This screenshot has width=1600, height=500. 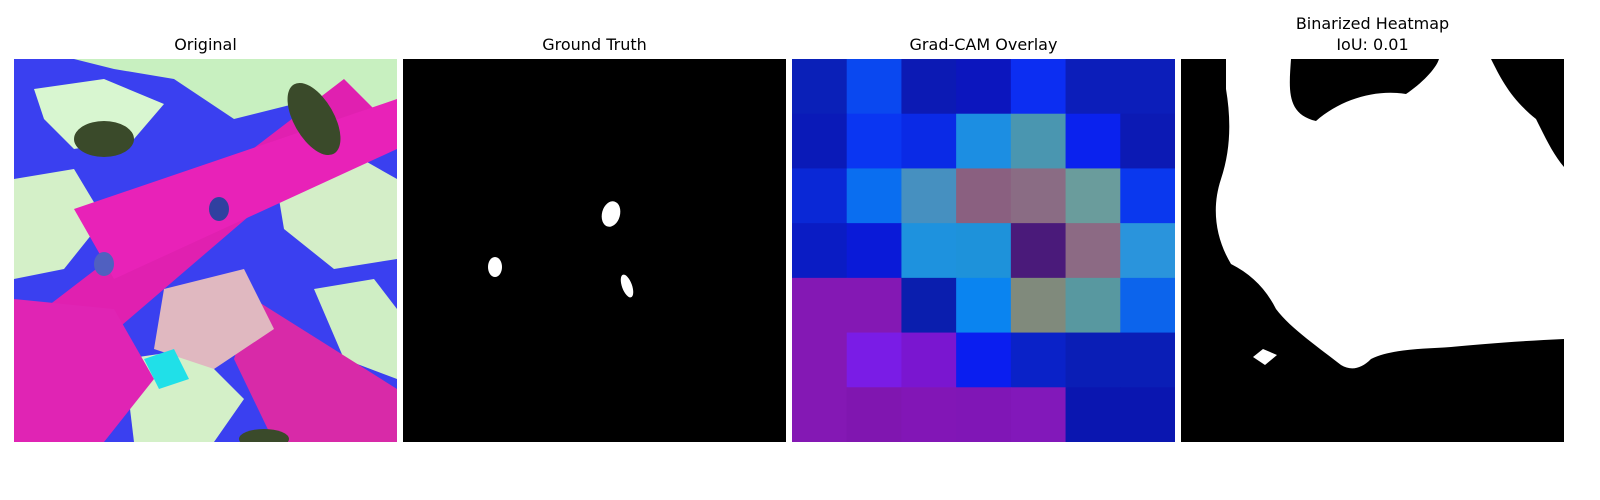 I want to click on panel-title-binarized: Binarized Heatmap, so click(x=1372, y=23).